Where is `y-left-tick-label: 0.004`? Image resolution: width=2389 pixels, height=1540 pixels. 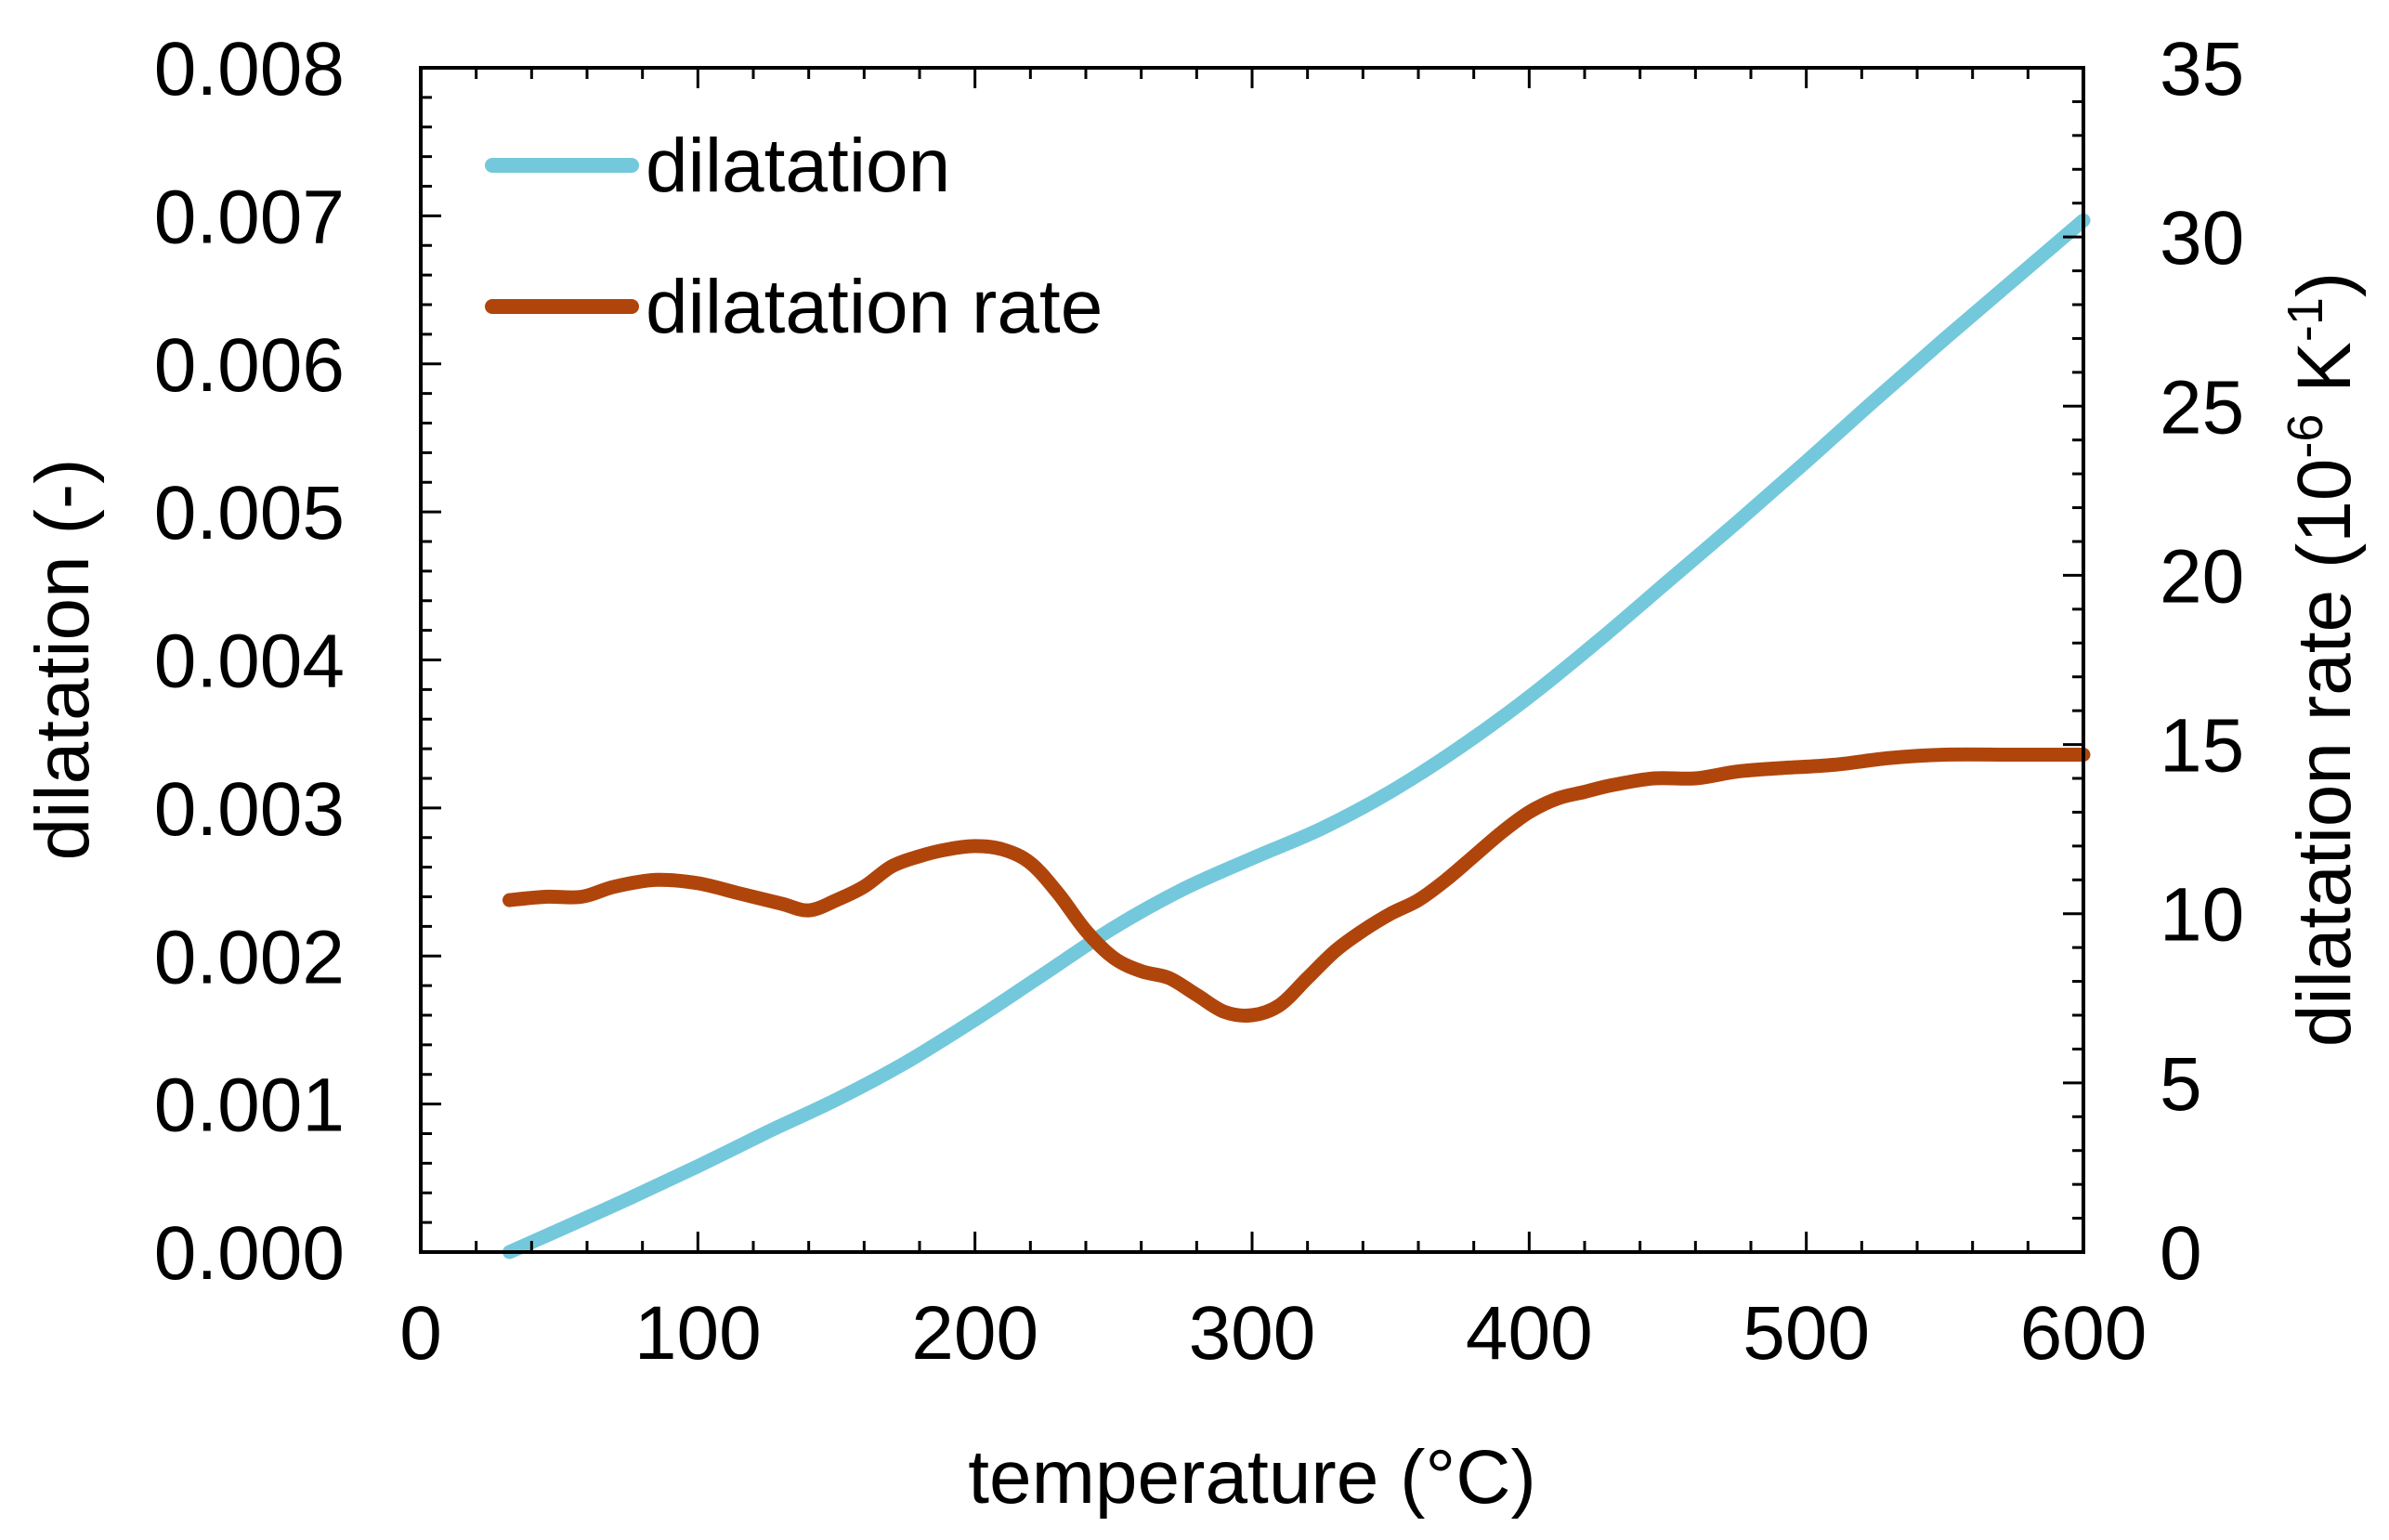 y-left-tick-label: 0.004 is located at coordinates (249, 662).